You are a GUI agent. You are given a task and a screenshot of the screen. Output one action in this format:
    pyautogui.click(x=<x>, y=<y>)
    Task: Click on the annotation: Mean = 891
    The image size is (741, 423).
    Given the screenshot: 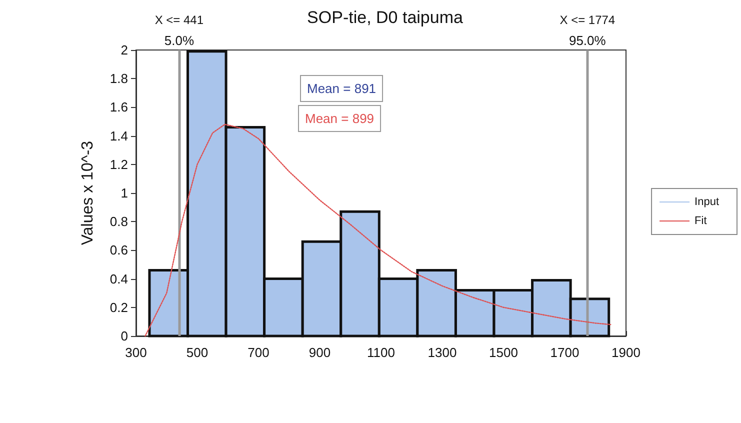 What is the action you would take?
    pyautogui.click(x=341, y=88)
    